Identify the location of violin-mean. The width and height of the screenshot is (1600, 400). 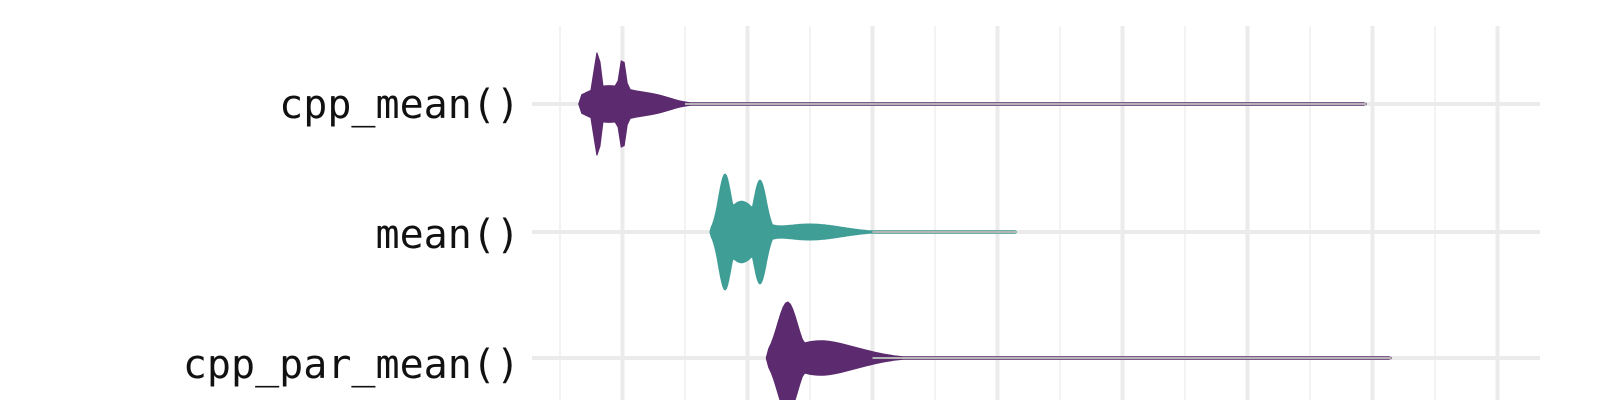
(863, 232).